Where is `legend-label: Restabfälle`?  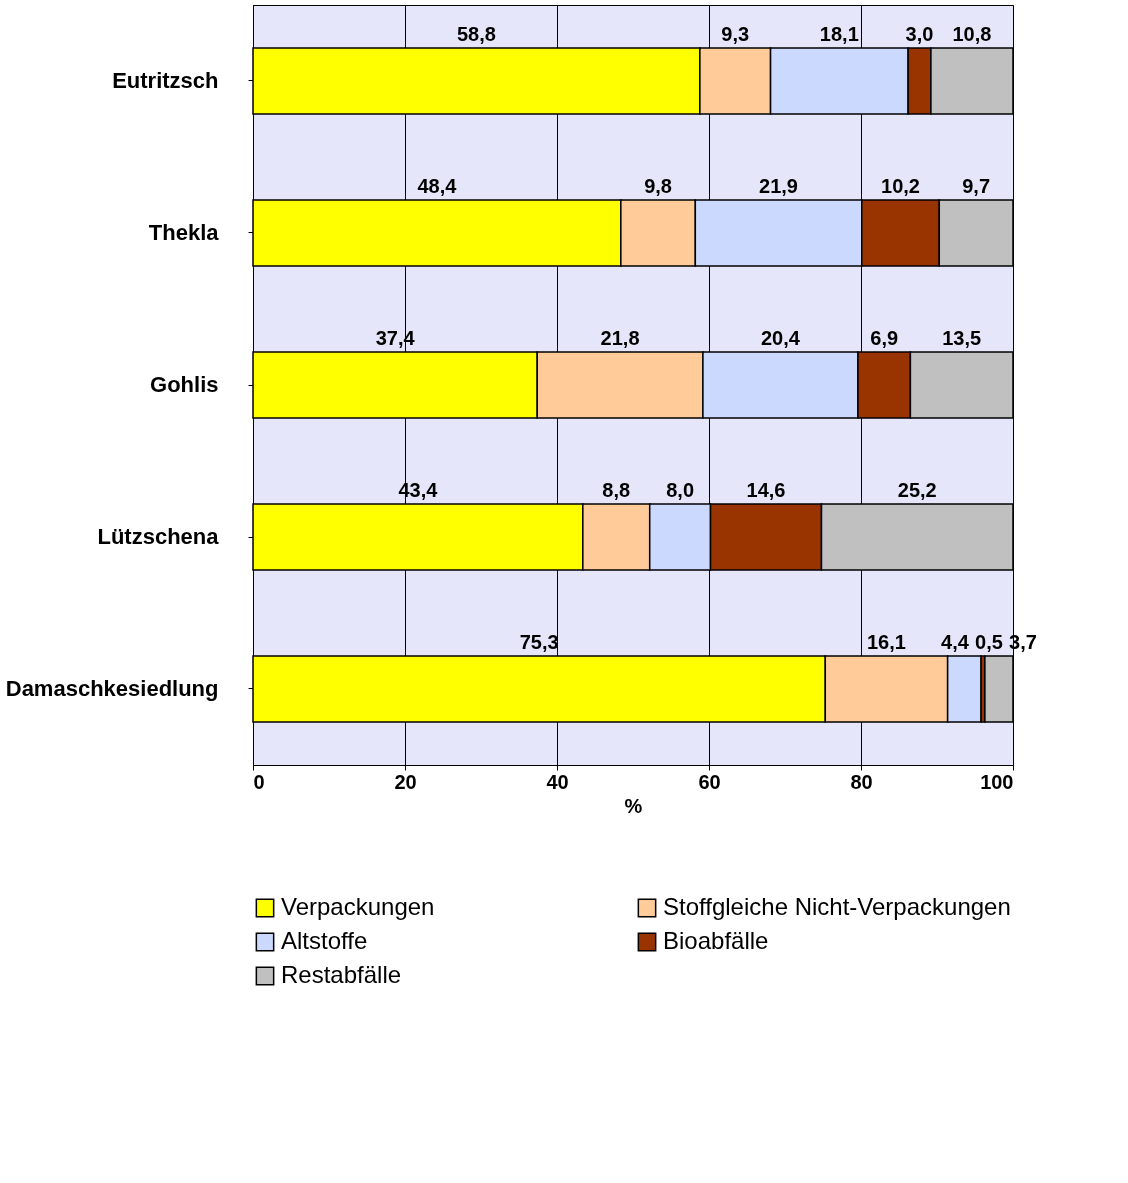
legend-label: Restabfälle is located at coordinates (341, 974).